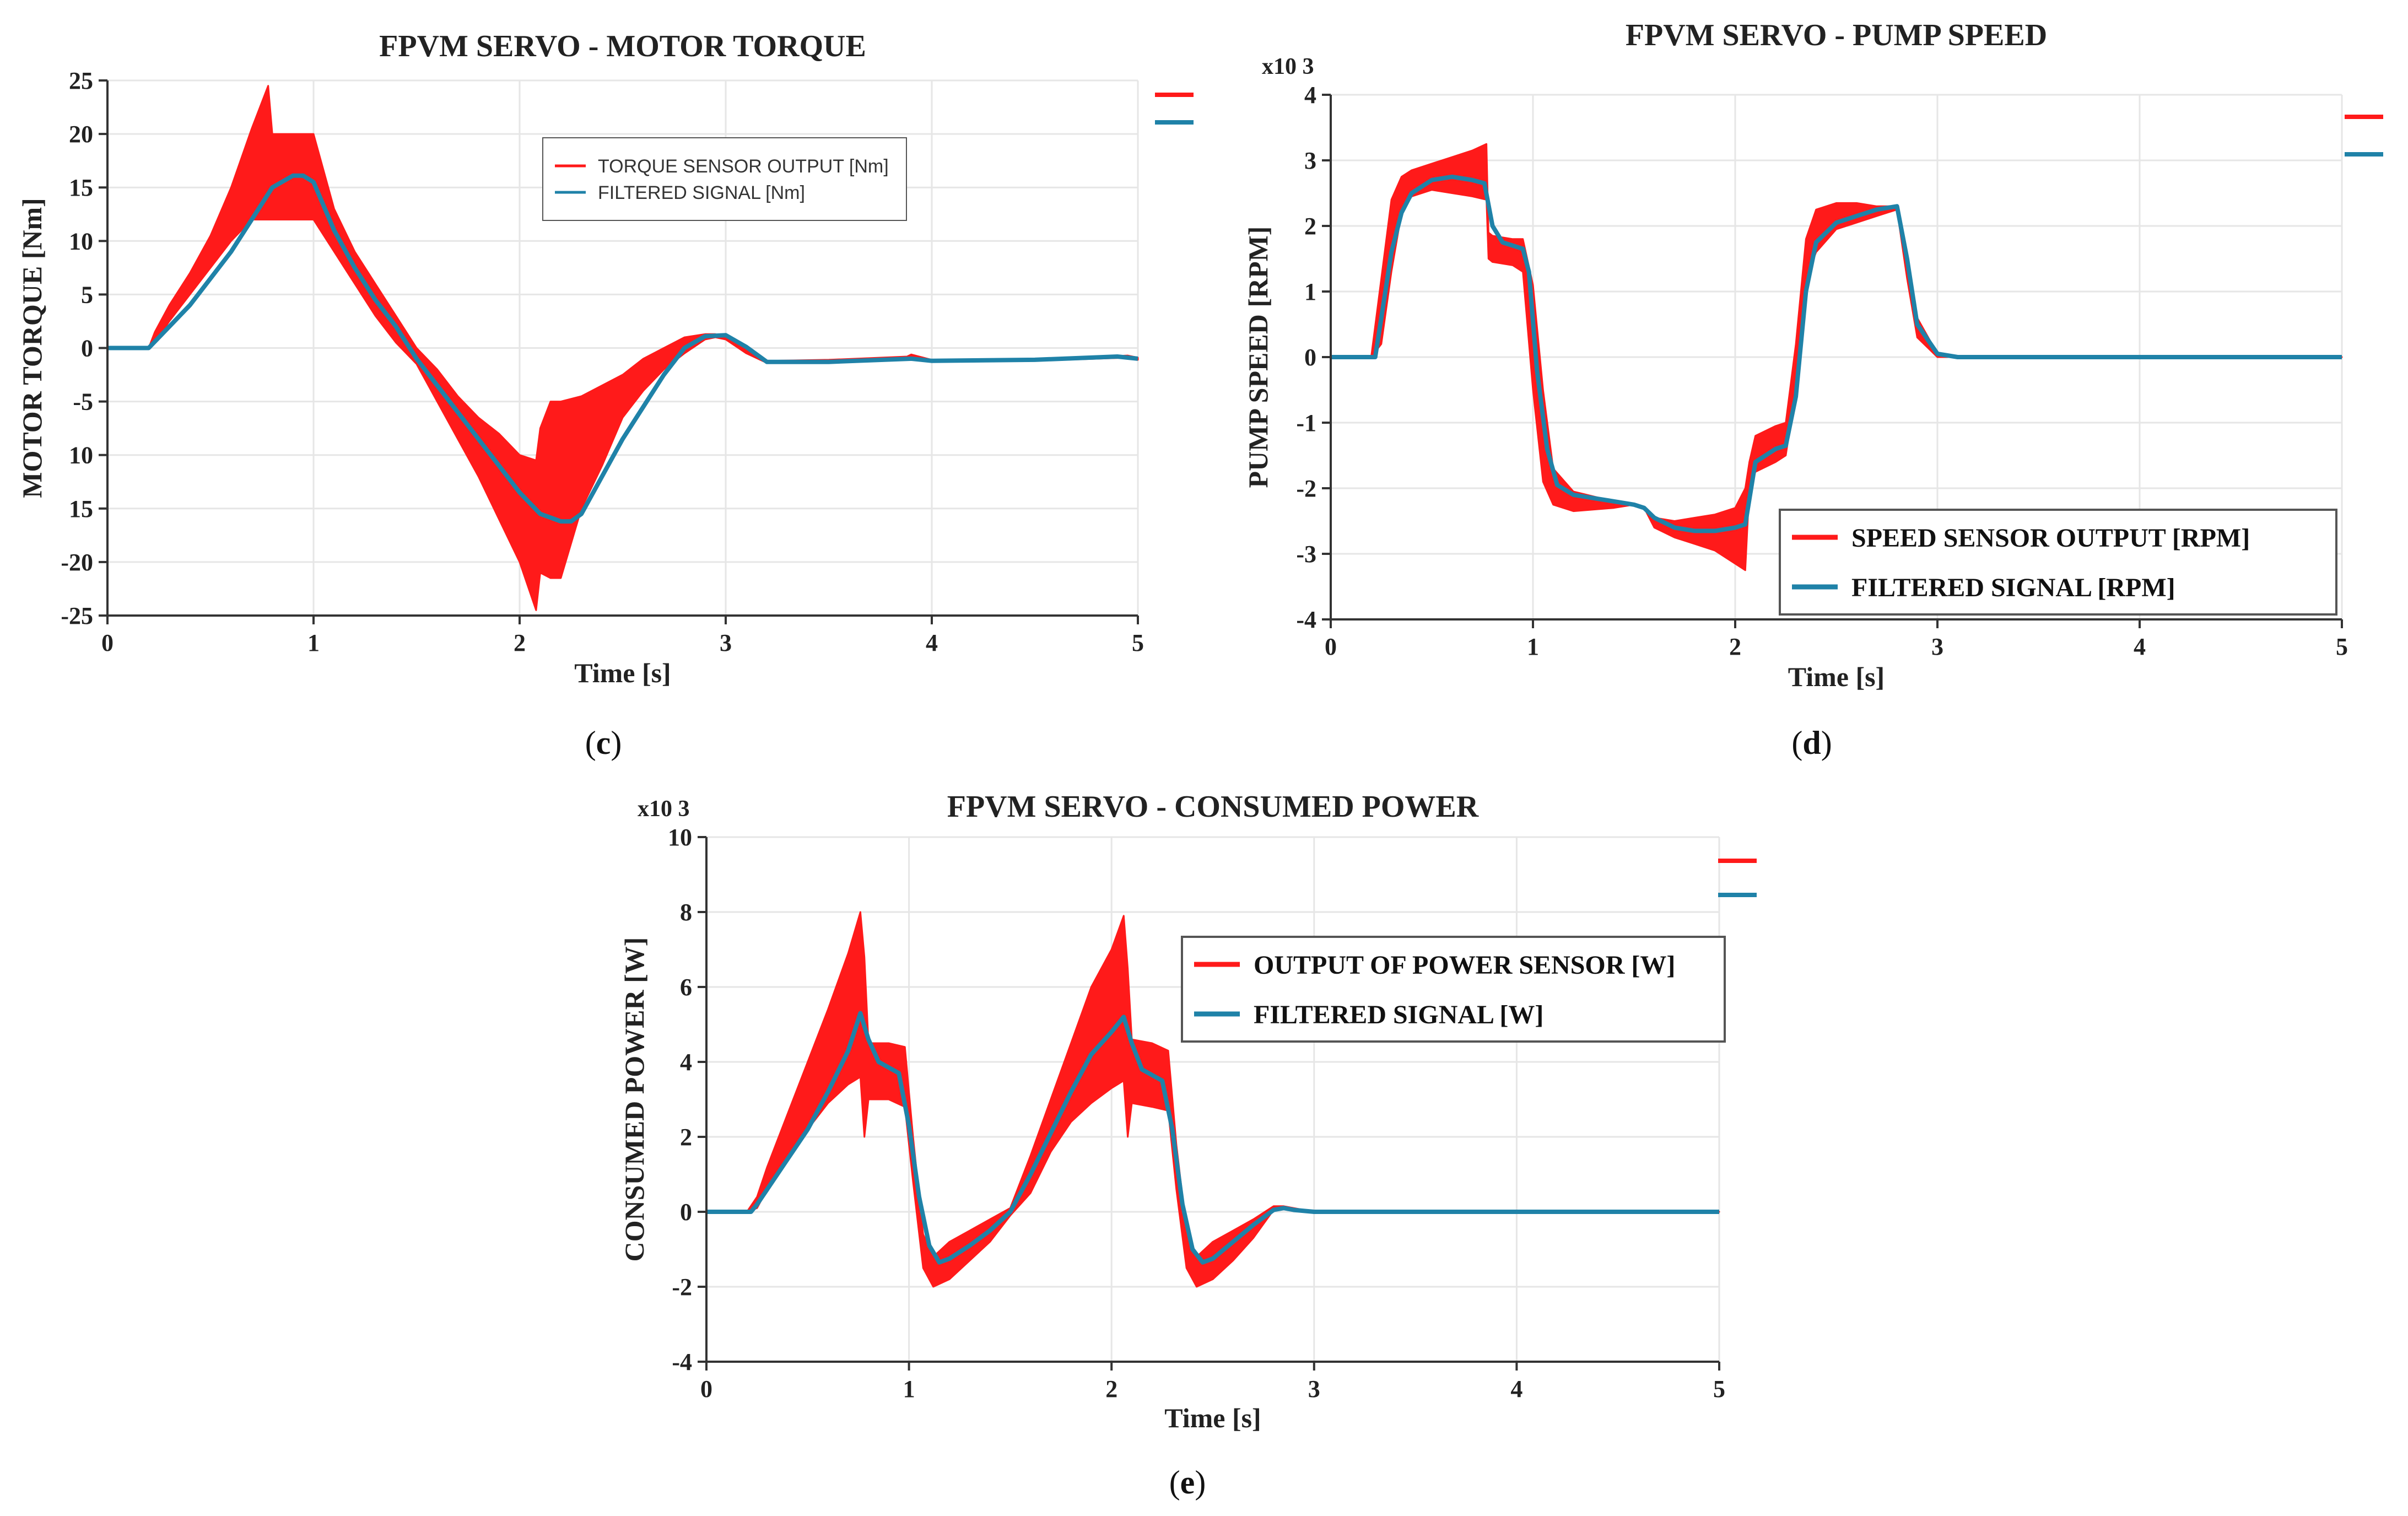  Describe the element at coordinates (87, 294) in the screenshot. I see `y-tick-label: 5` at that location.